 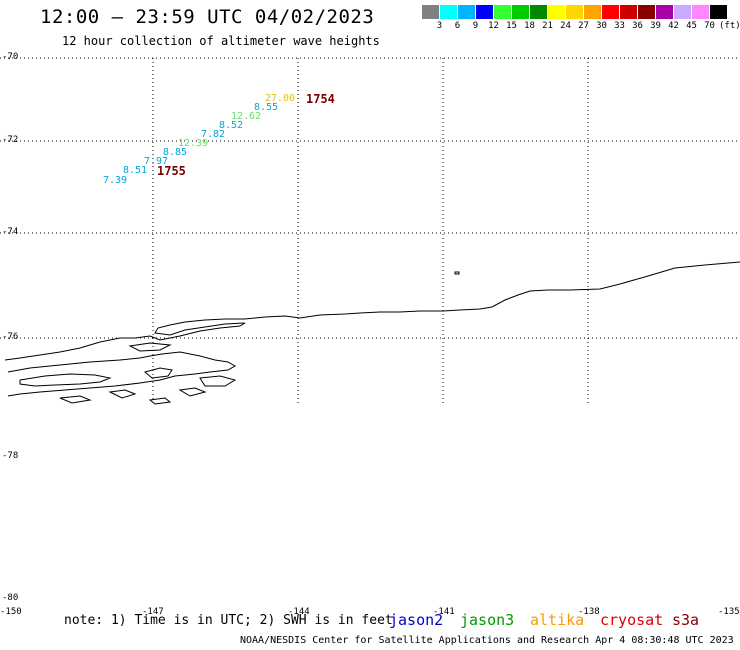 What do you see at coordinates (655, 26) in the screenshot?
I see `legend-label: 39` at bounding box center [655, 26].